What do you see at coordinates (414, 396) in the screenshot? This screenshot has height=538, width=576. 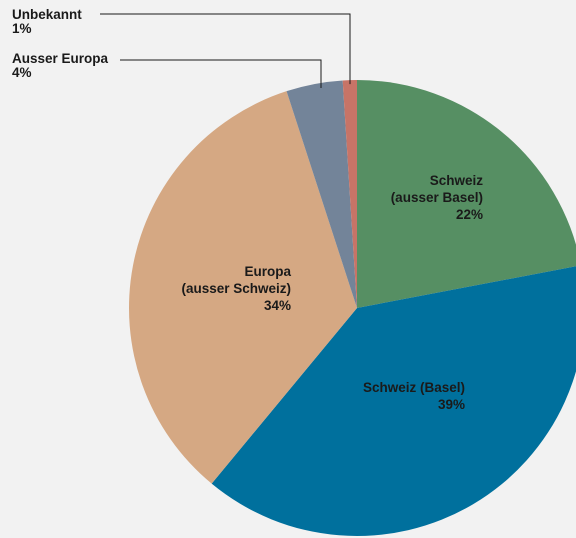 I see `slice-label-1: Schweiz (Basel) 39%` at bounding box center [414, 396].